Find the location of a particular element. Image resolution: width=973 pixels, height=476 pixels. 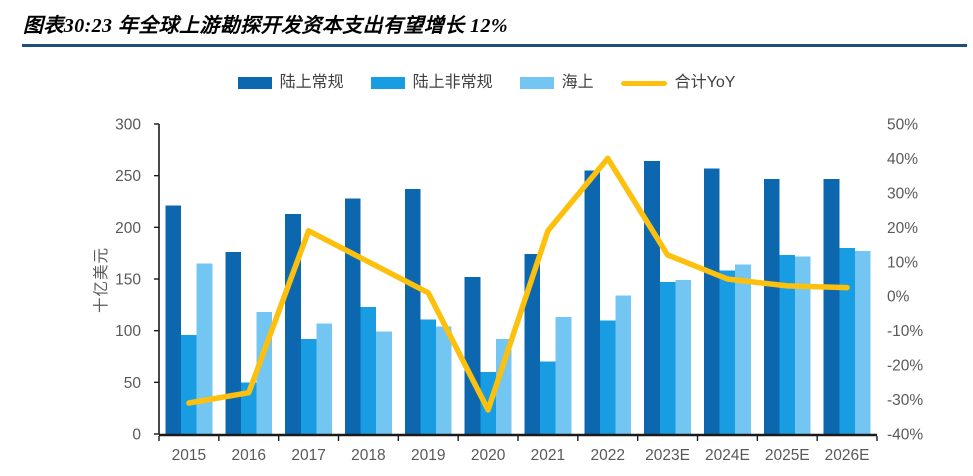

bar-陆上非常规-2022 is located at coordinates (607, 377).